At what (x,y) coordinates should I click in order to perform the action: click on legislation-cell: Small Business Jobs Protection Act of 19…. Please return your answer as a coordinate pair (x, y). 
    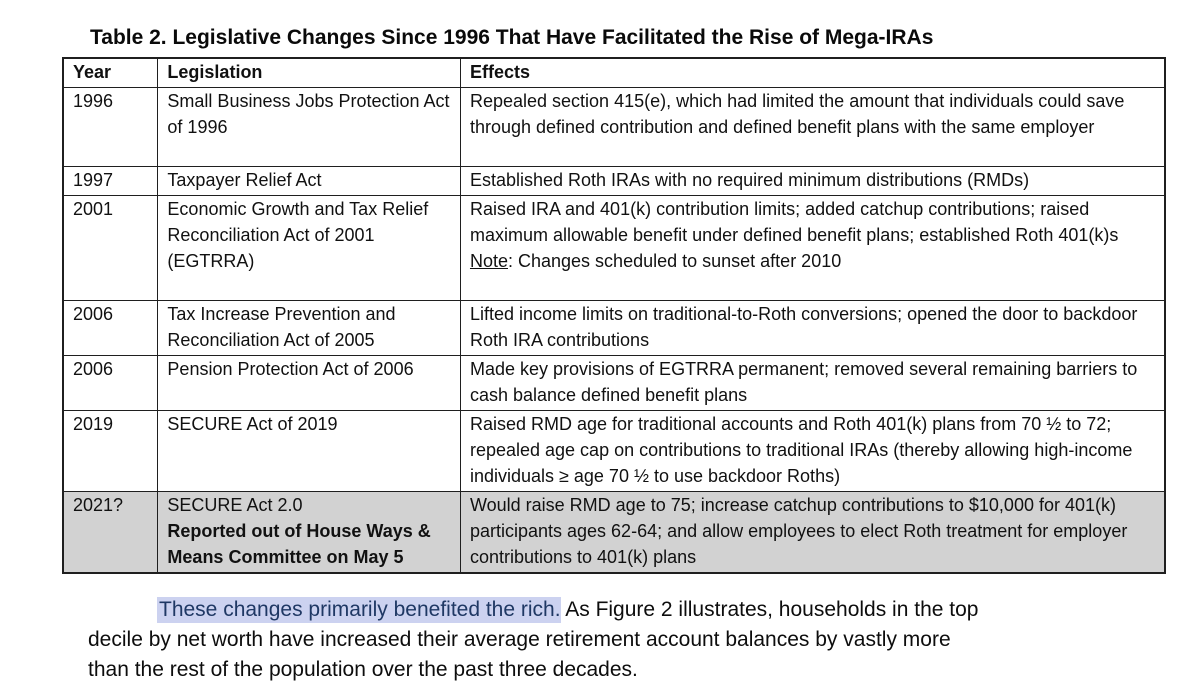
    Looking at the image, I should click on (309, 127).